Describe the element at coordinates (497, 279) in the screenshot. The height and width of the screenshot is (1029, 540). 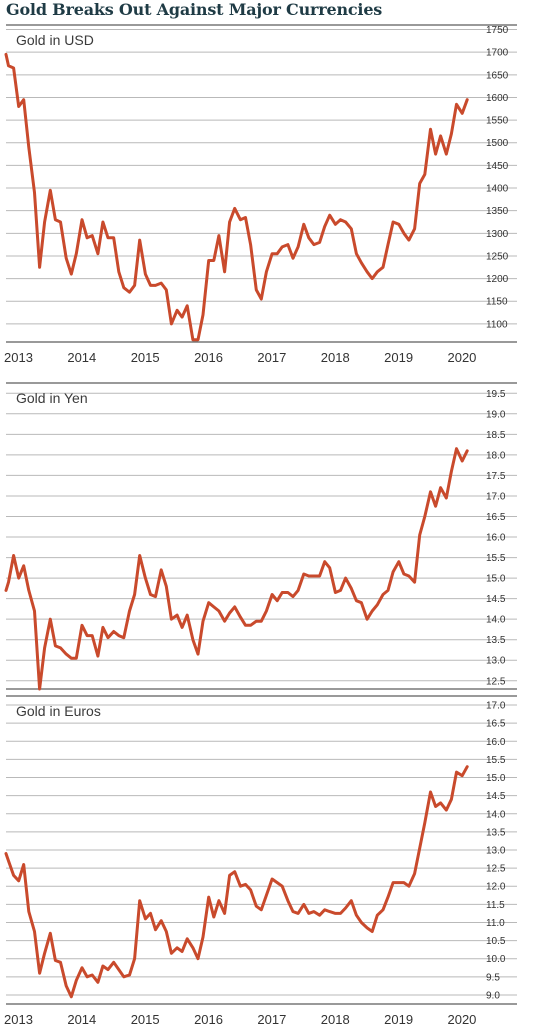
I see `y-tick-label: 1200` at that location.